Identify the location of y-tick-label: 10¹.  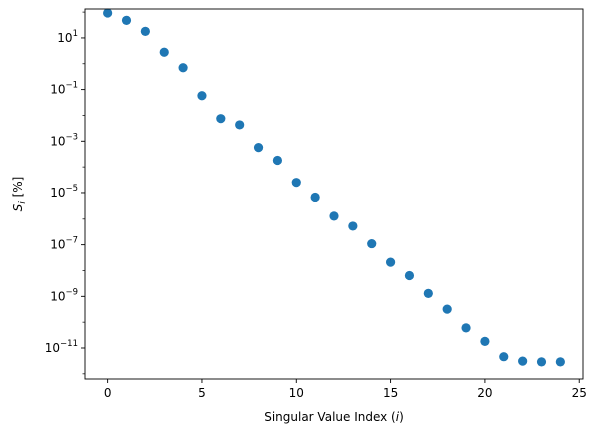
(67, 37).